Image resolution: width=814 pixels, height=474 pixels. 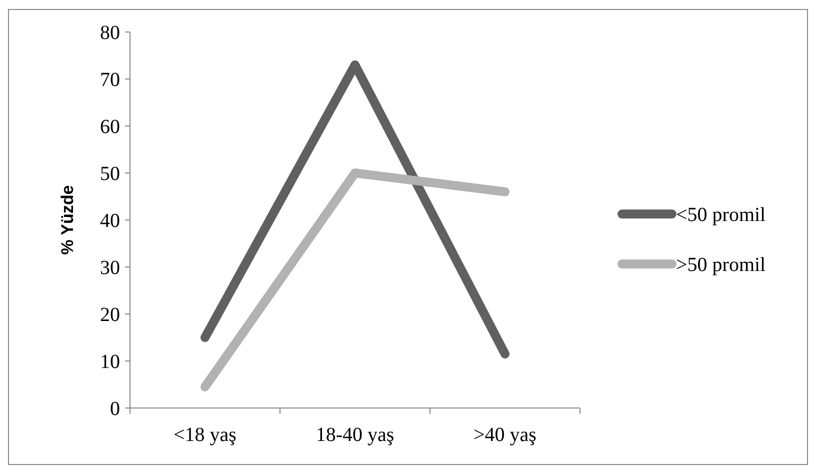 I want to click on y-tick-label: 70, so click(x=110, y=80).